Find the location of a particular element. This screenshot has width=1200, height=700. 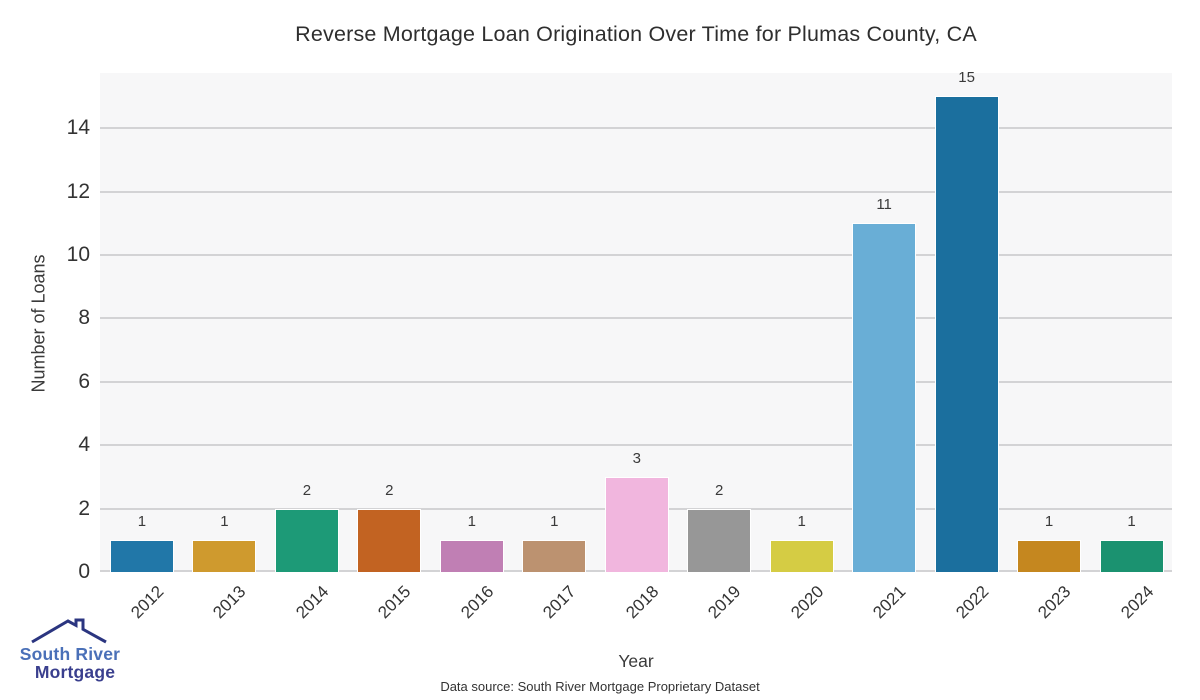

bar-2012 is located at coordinates (141, 556).